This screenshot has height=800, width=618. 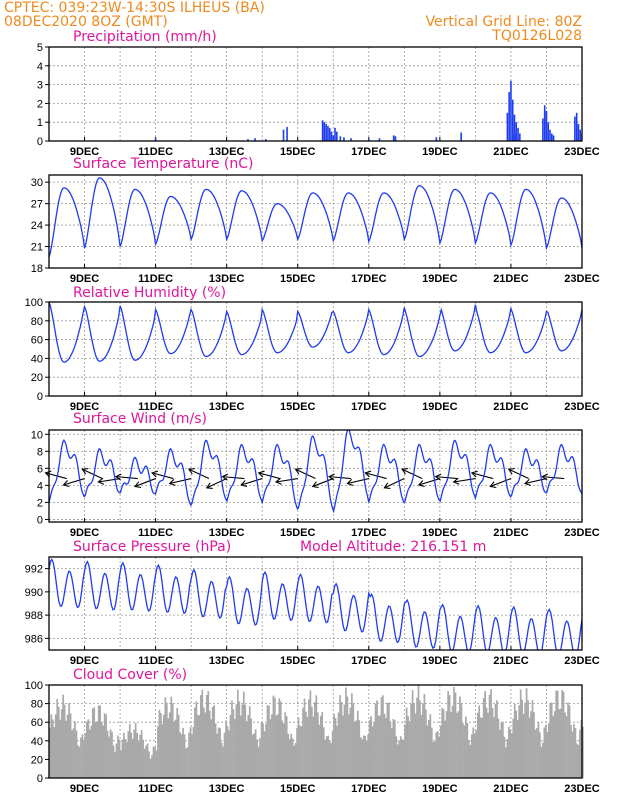 What do you see at coordinates (37, 226) in the screenshot?
I see `temp-ytick-label: 24` at bounding box center [37, 226].